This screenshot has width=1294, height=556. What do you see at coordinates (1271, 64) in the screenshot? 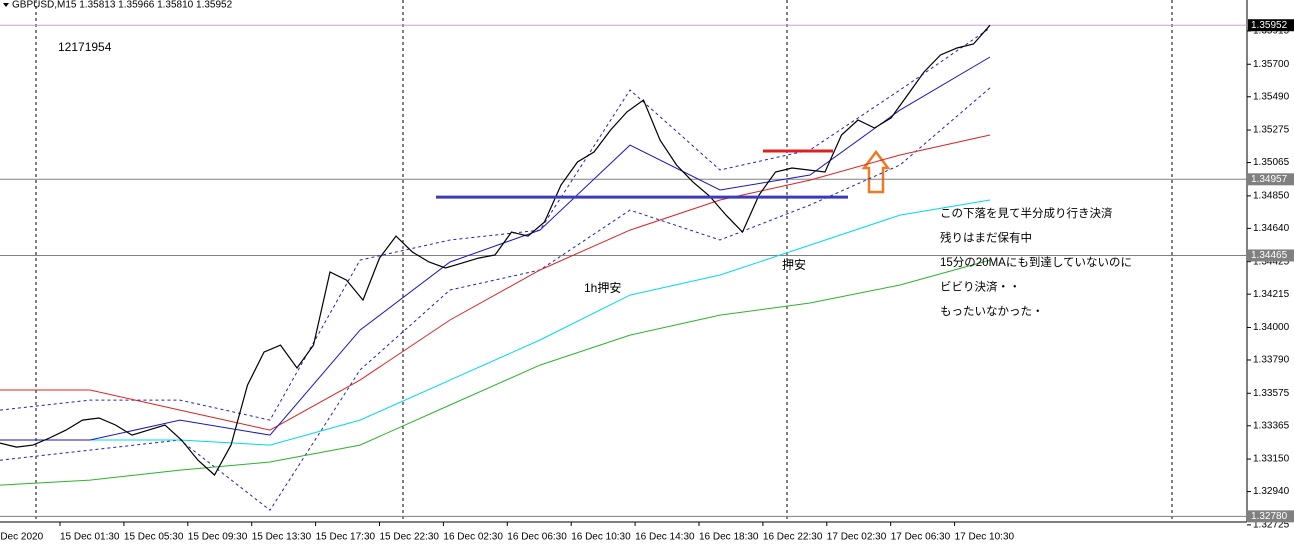
I see `y-tick-label: 1.35700` at bounding box center [1271, 64].